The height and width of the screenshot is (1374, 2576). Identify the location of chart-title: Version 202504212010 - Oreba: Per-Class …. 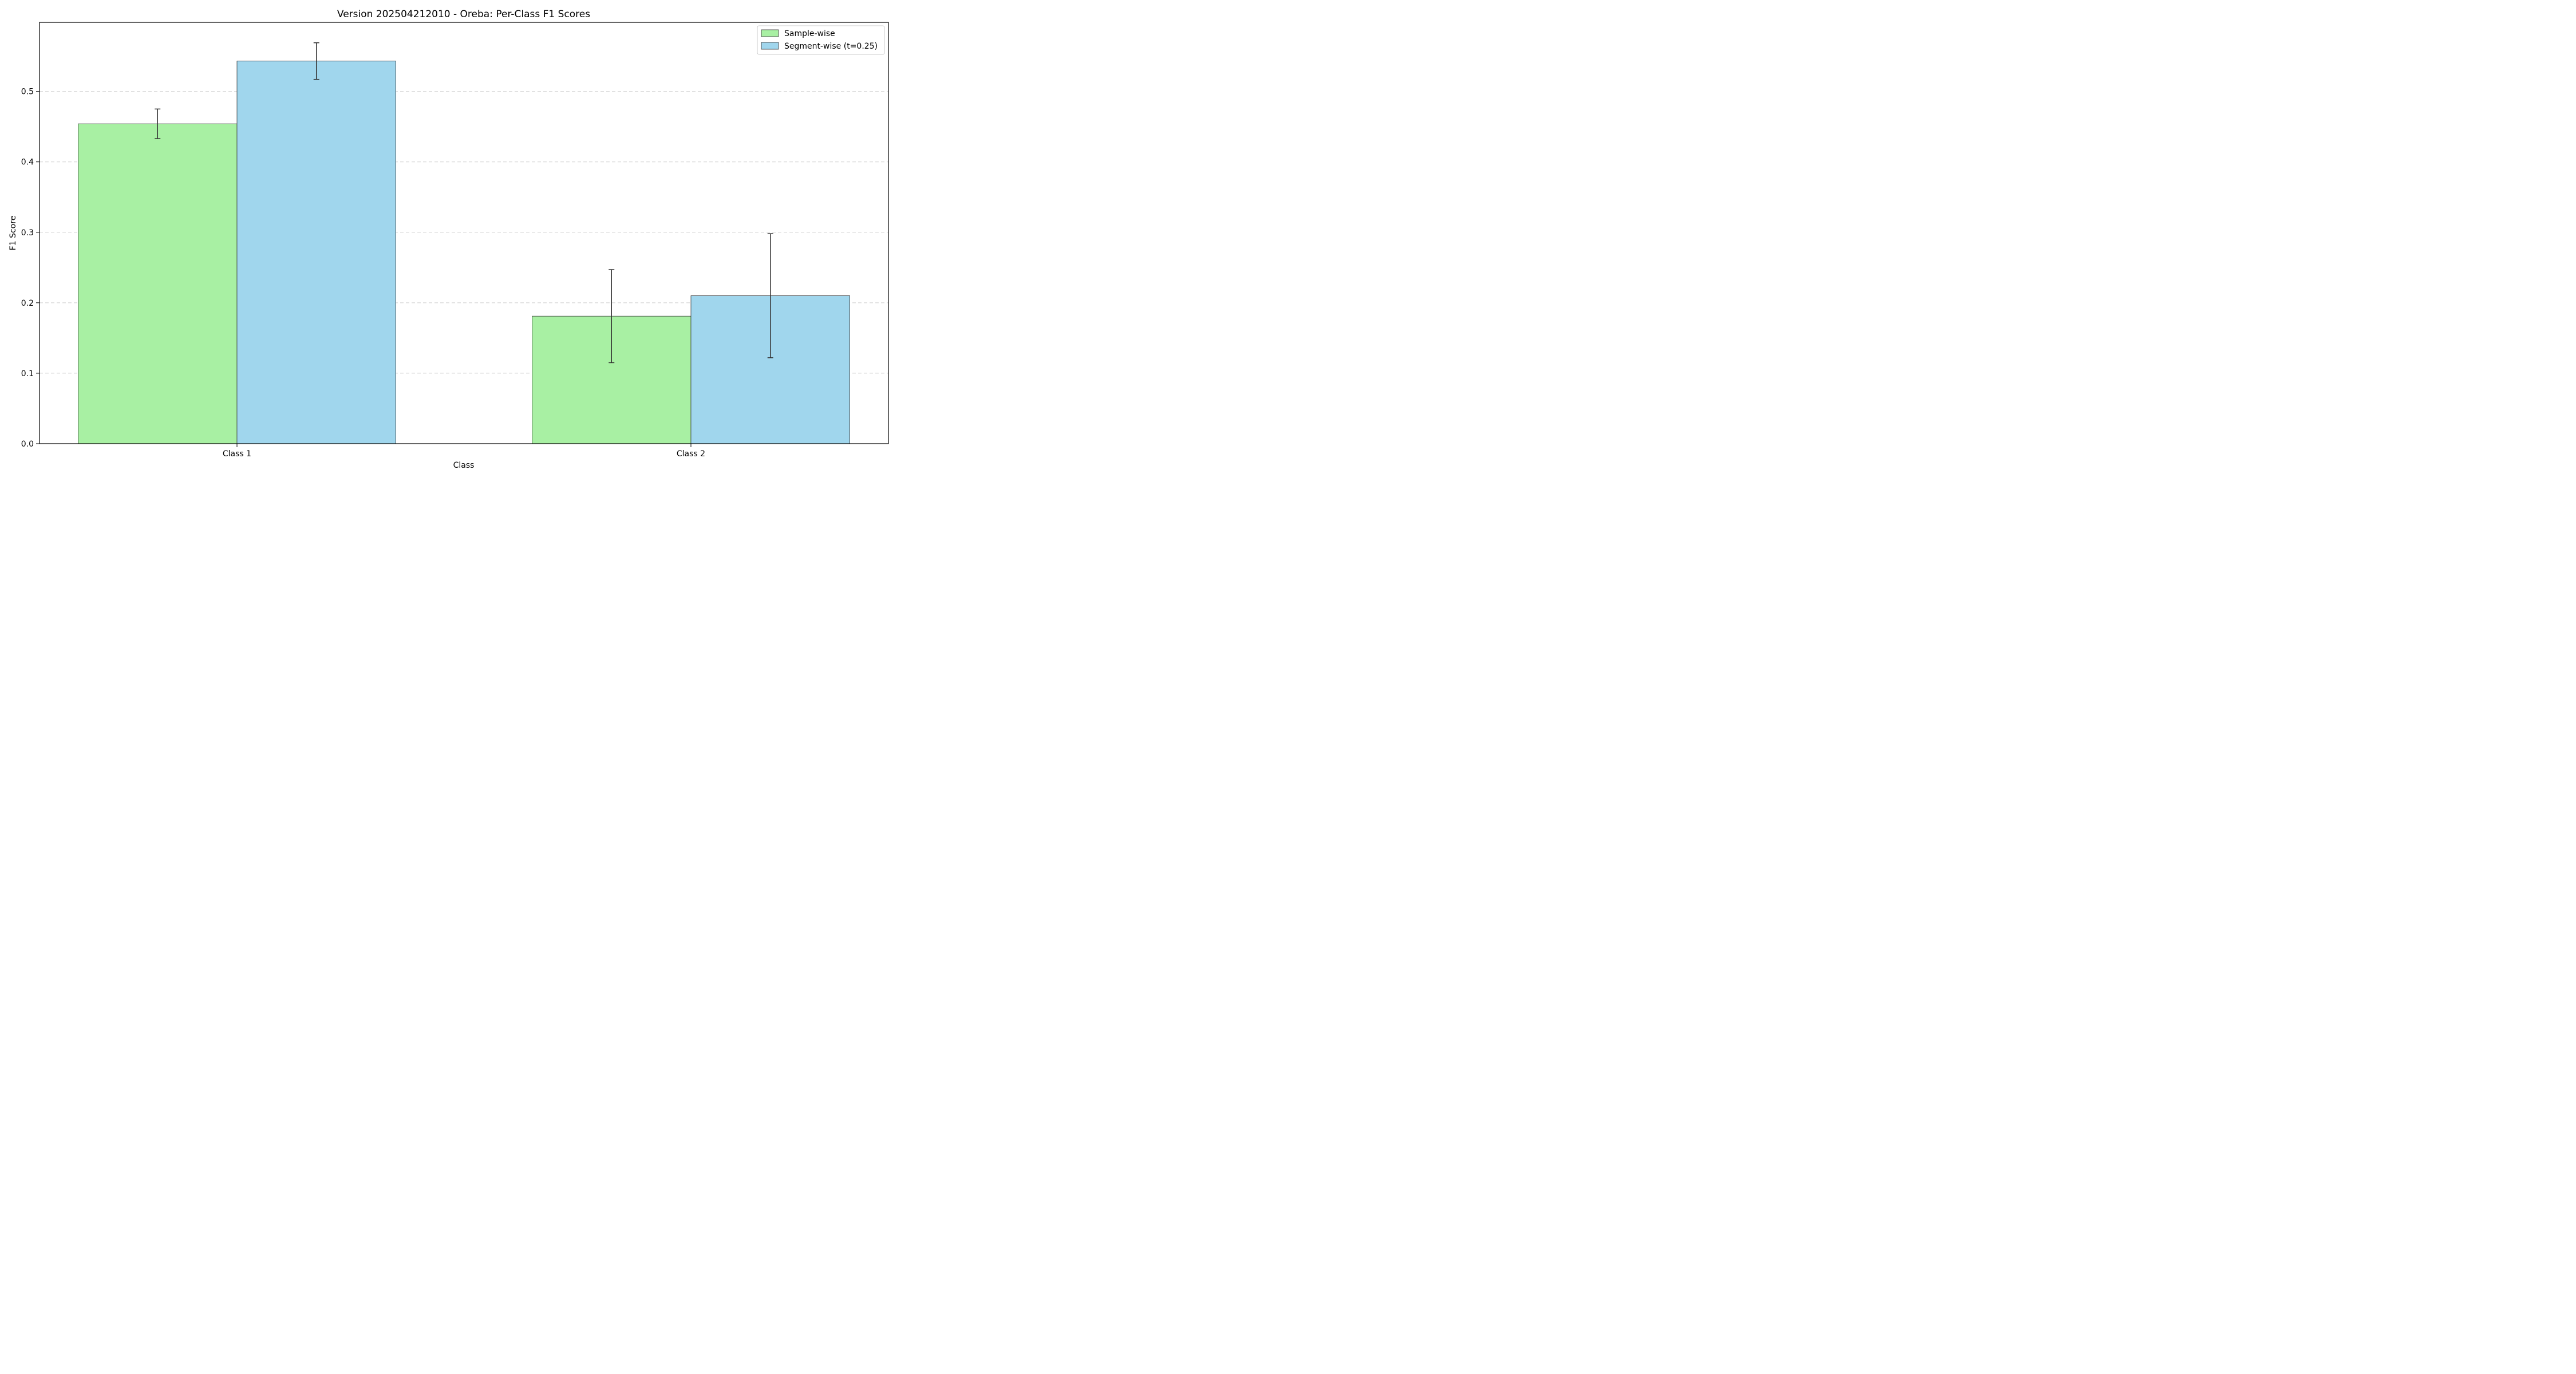
(463, 15).